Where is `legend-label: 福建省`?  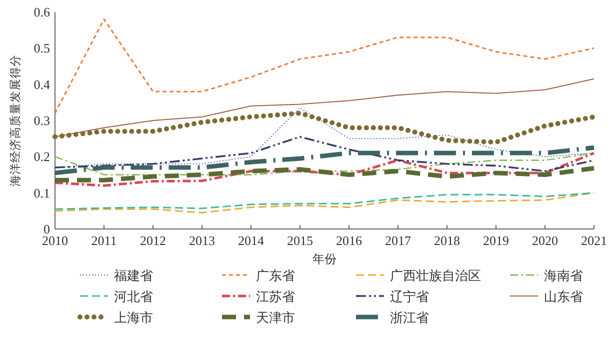 legend-label: 福建省 is located at coordinates (133, 276).